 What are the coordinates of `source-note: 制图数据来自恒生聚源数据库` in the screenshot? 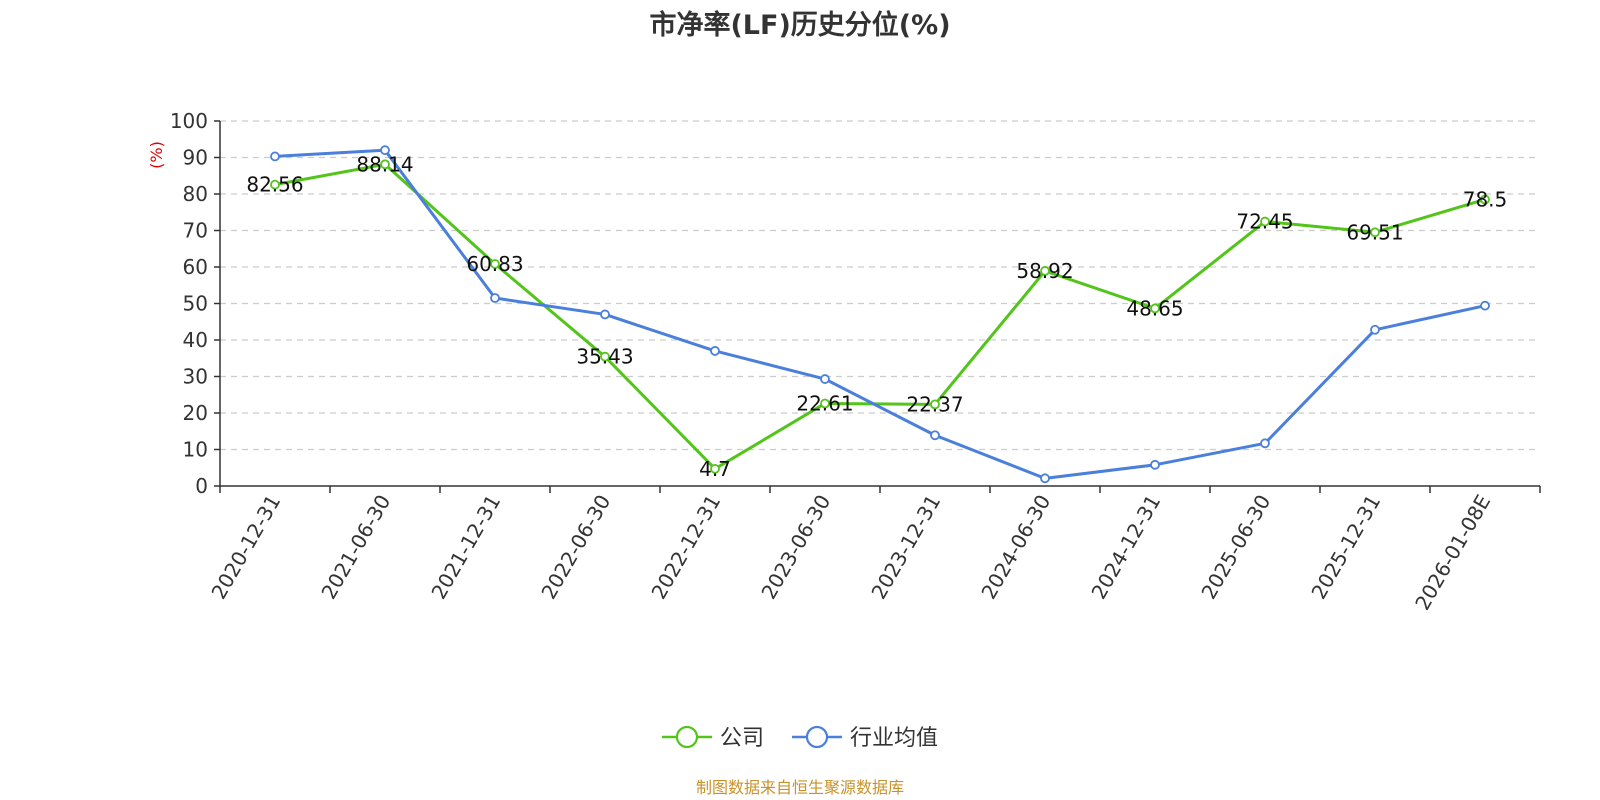 It's located at (800, 787).